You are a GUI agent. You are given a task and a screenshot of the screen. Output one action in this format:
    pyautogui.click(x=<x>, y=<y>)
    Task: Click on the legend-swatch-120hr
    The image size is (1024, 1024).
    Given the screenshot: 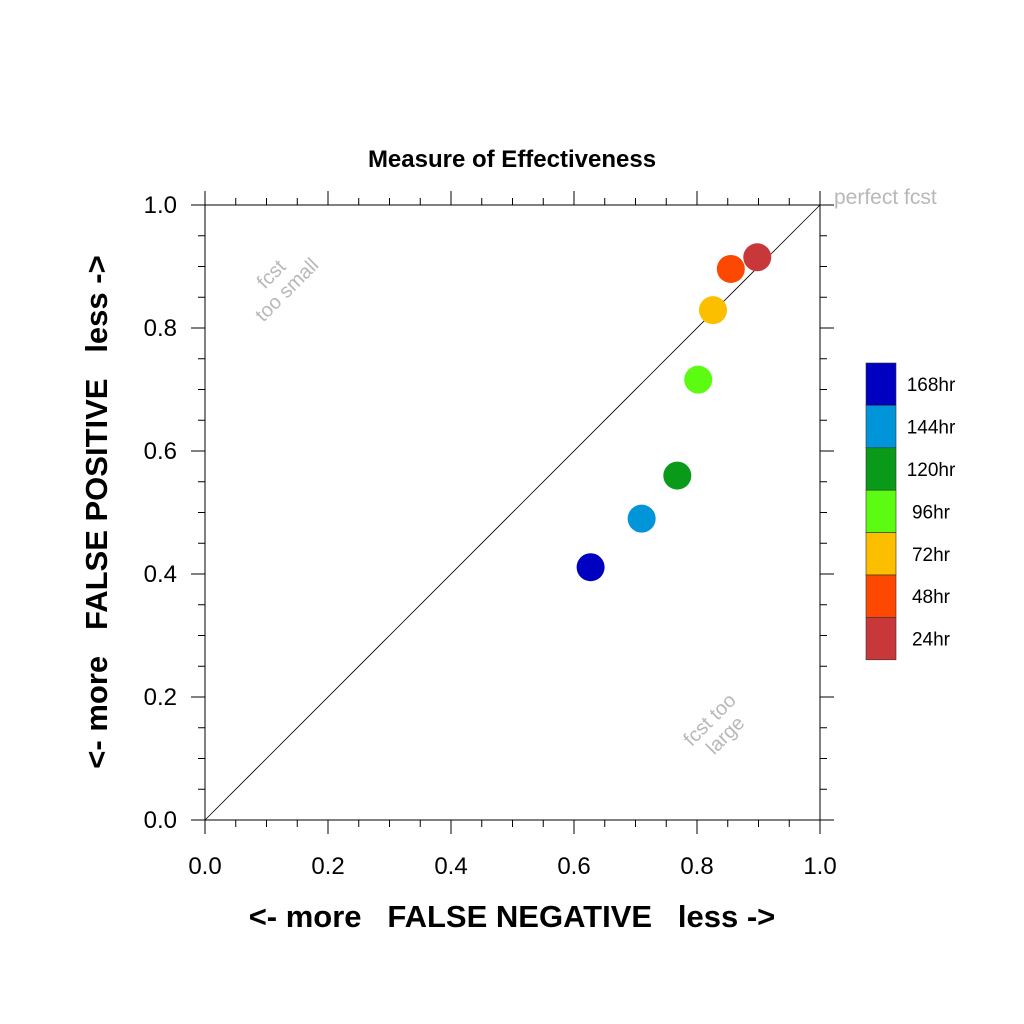 What is the action you would take?
    pyautogui.click(x=881, y=469)
    